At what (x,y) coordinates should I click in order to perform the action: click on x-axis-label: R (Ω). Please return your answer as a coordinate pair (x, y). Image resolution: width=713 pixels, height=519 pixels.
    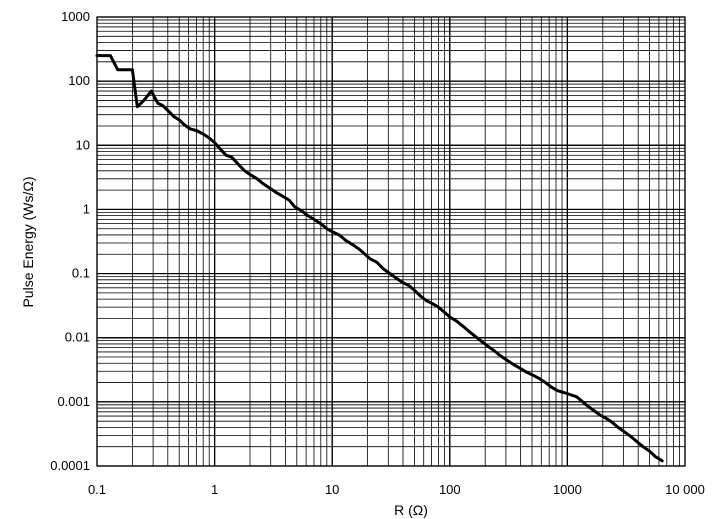
    Looking at the image, I should click on (411, 510).